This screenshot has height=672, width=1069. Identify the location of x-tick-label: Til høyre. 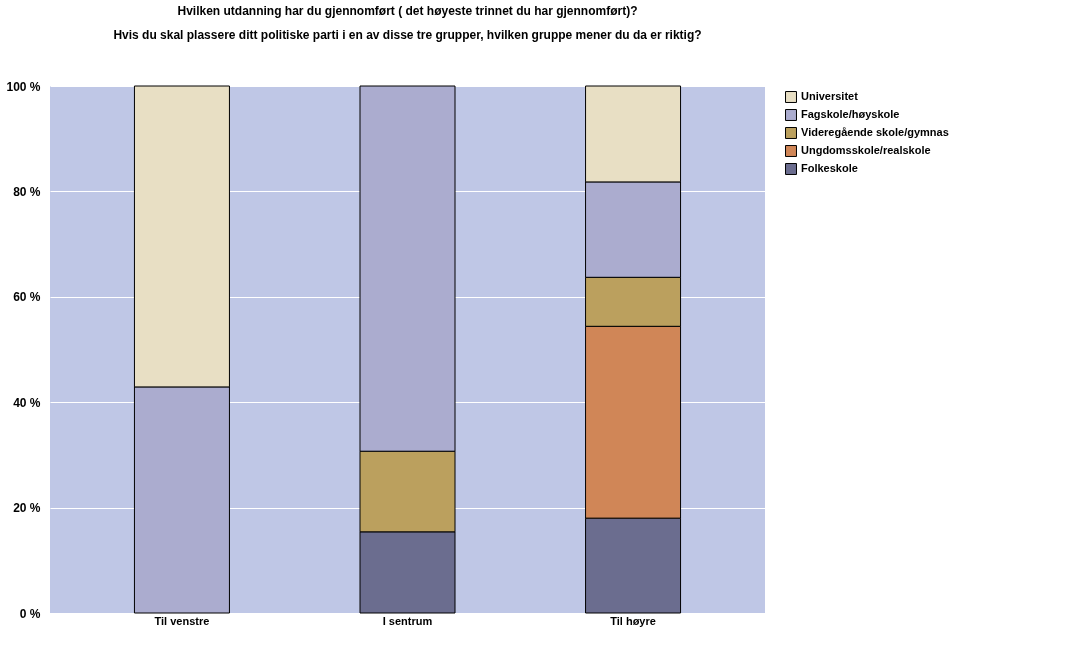
(633, 620).